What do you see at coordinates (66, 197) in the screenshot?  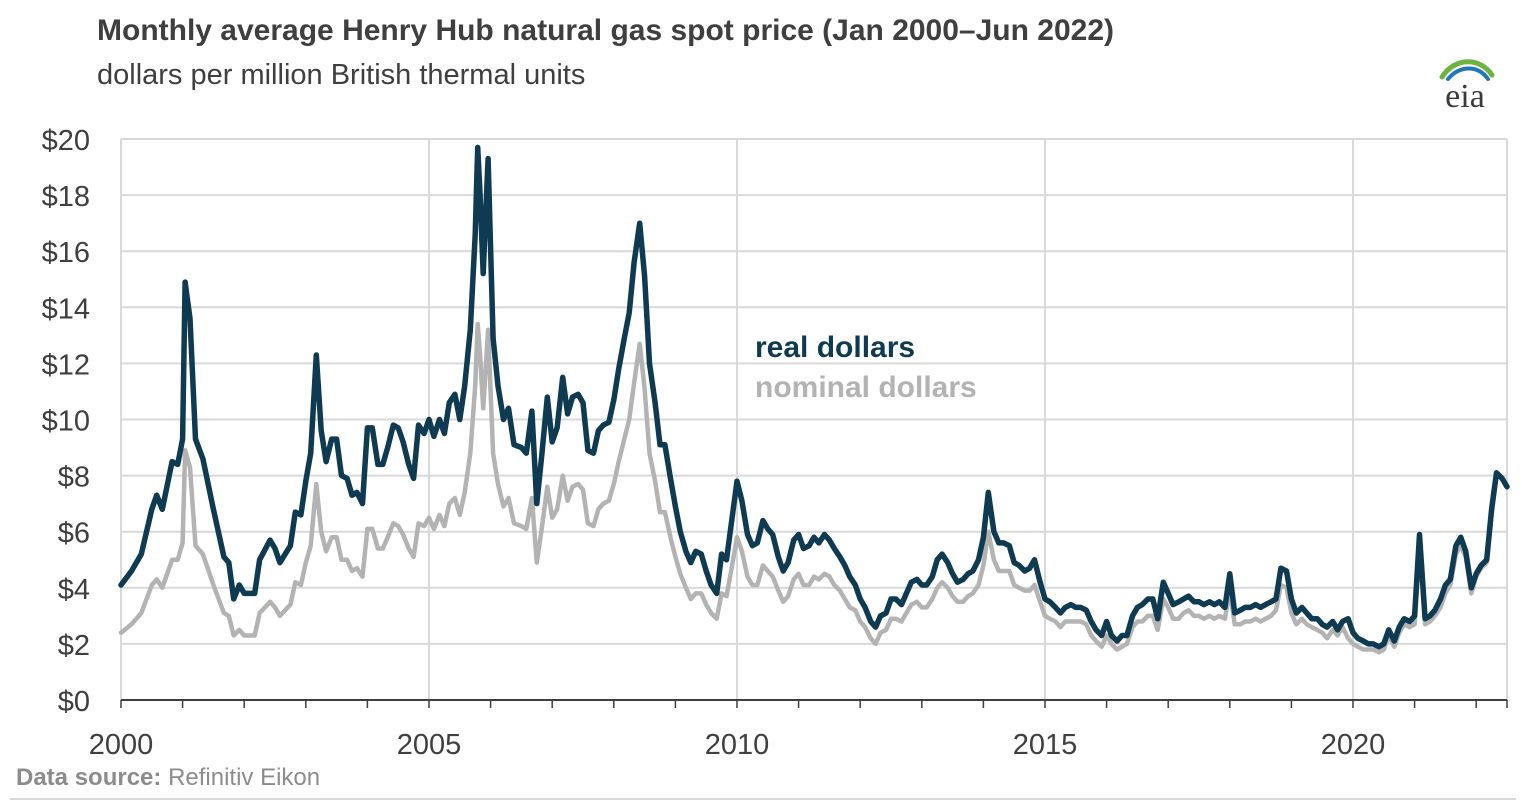 I see `y-tick-label: $18` at bounding box center [66, 197].